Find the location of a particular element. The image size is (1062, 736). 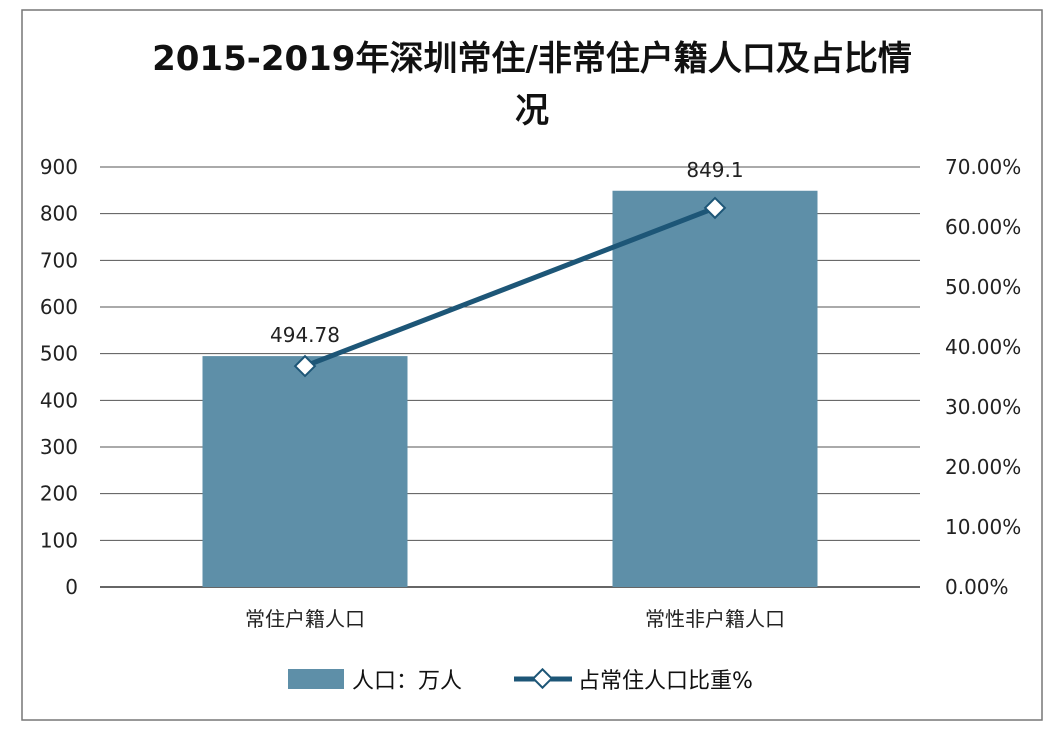

legend-bar-swatch is located at coordinates (316, 679).